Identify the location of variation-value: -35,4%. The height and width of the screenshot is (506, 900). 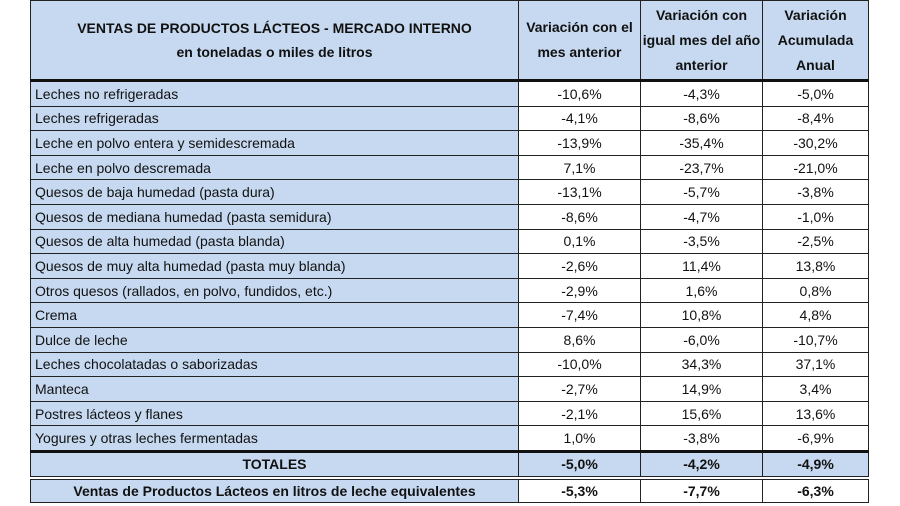
(701, 143).